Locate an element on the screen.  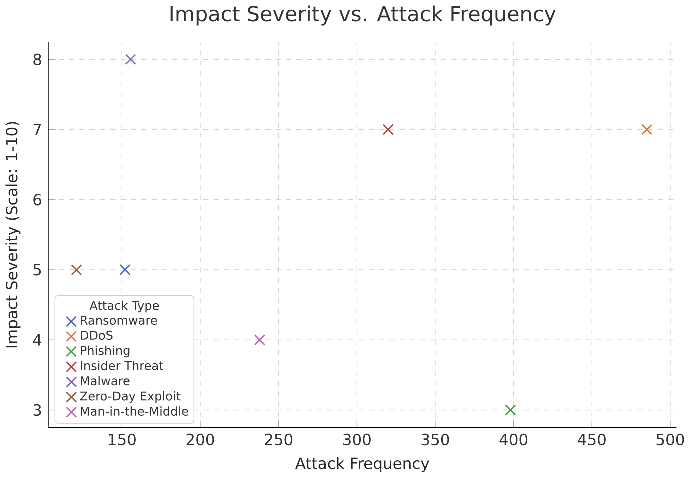
x-tick-label: 150 is located at coordinates (122, 440).